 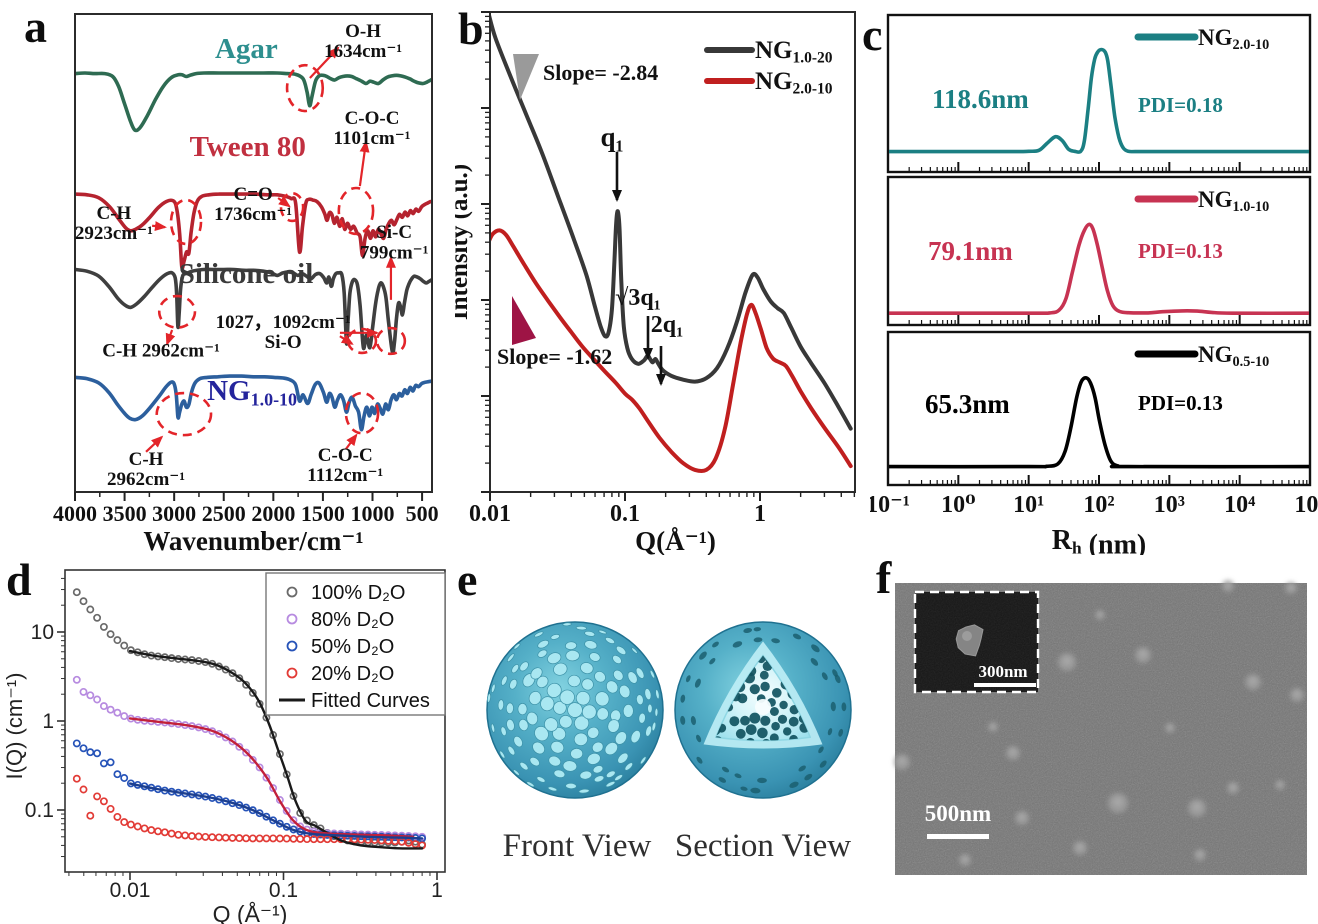 What do you see at coordinates (1098, 505) in the screenshot?
I see `x-tick-label: 10²` at bounding box center [1098, 505].